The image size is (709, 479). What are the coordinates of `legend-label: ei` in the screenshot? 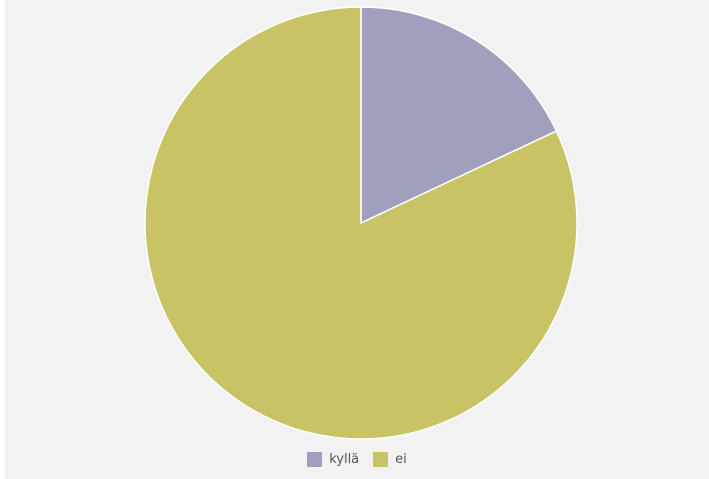 It's located at (401, 459).